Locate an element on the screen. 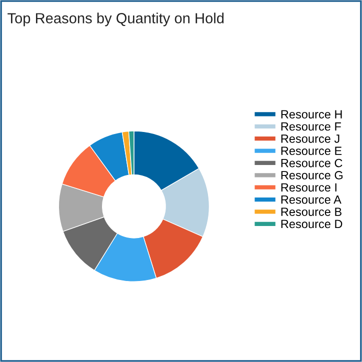  legend-label: Resource J is located at coordinates (310, 138).